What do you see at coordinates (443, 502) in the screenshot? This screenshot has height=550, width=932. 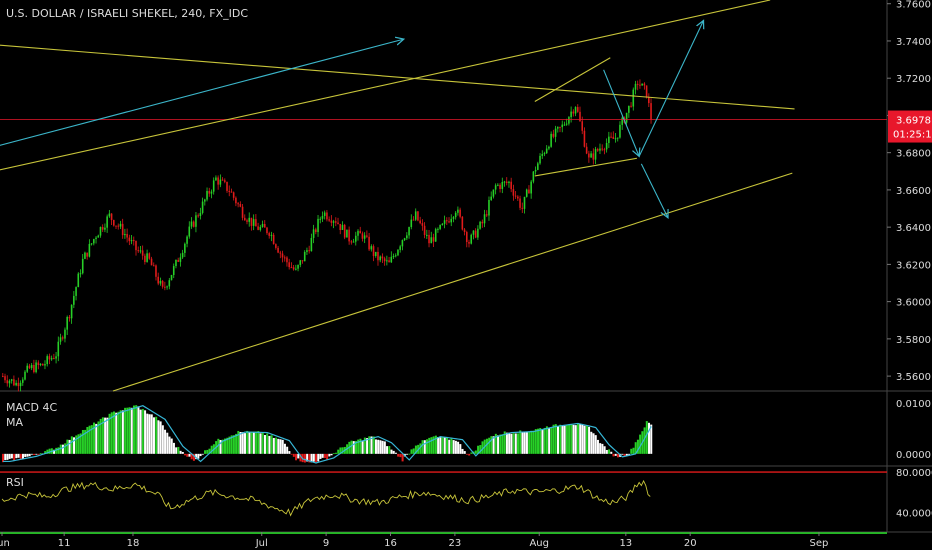 I see `rsi-pane` at bounding box center [443, 502].